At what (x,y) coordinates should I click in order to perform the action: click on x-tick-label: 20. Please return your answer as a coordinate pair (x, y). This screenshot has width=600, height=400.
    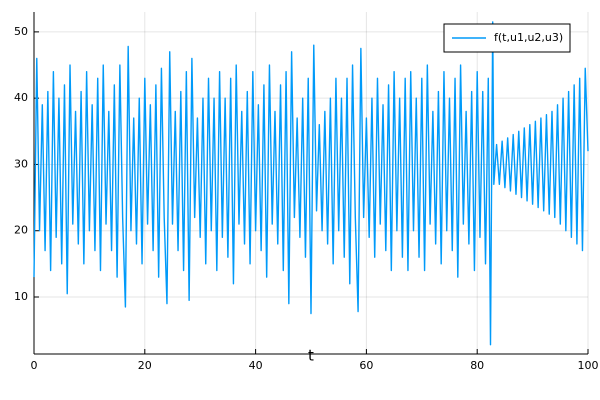
    Looking at the image, I should click on (145, 365).